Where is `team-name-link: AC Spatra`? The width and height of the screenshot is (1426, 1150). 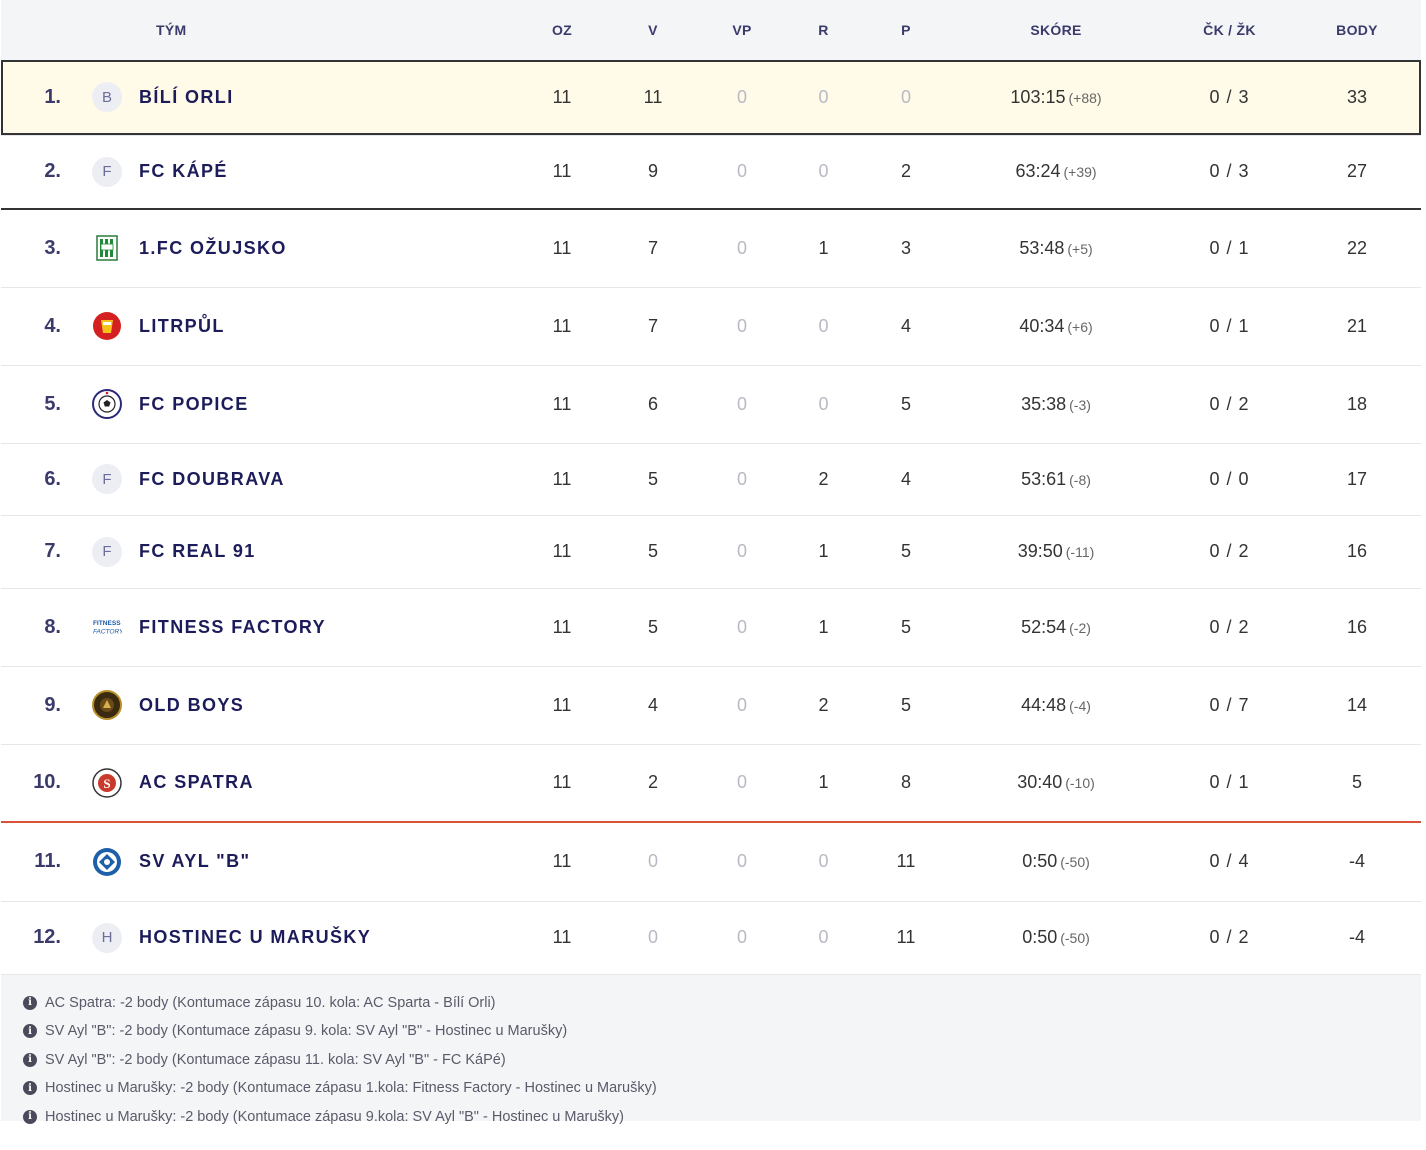 team-name-link: AC Spatra is located at coordinates (196, 782).